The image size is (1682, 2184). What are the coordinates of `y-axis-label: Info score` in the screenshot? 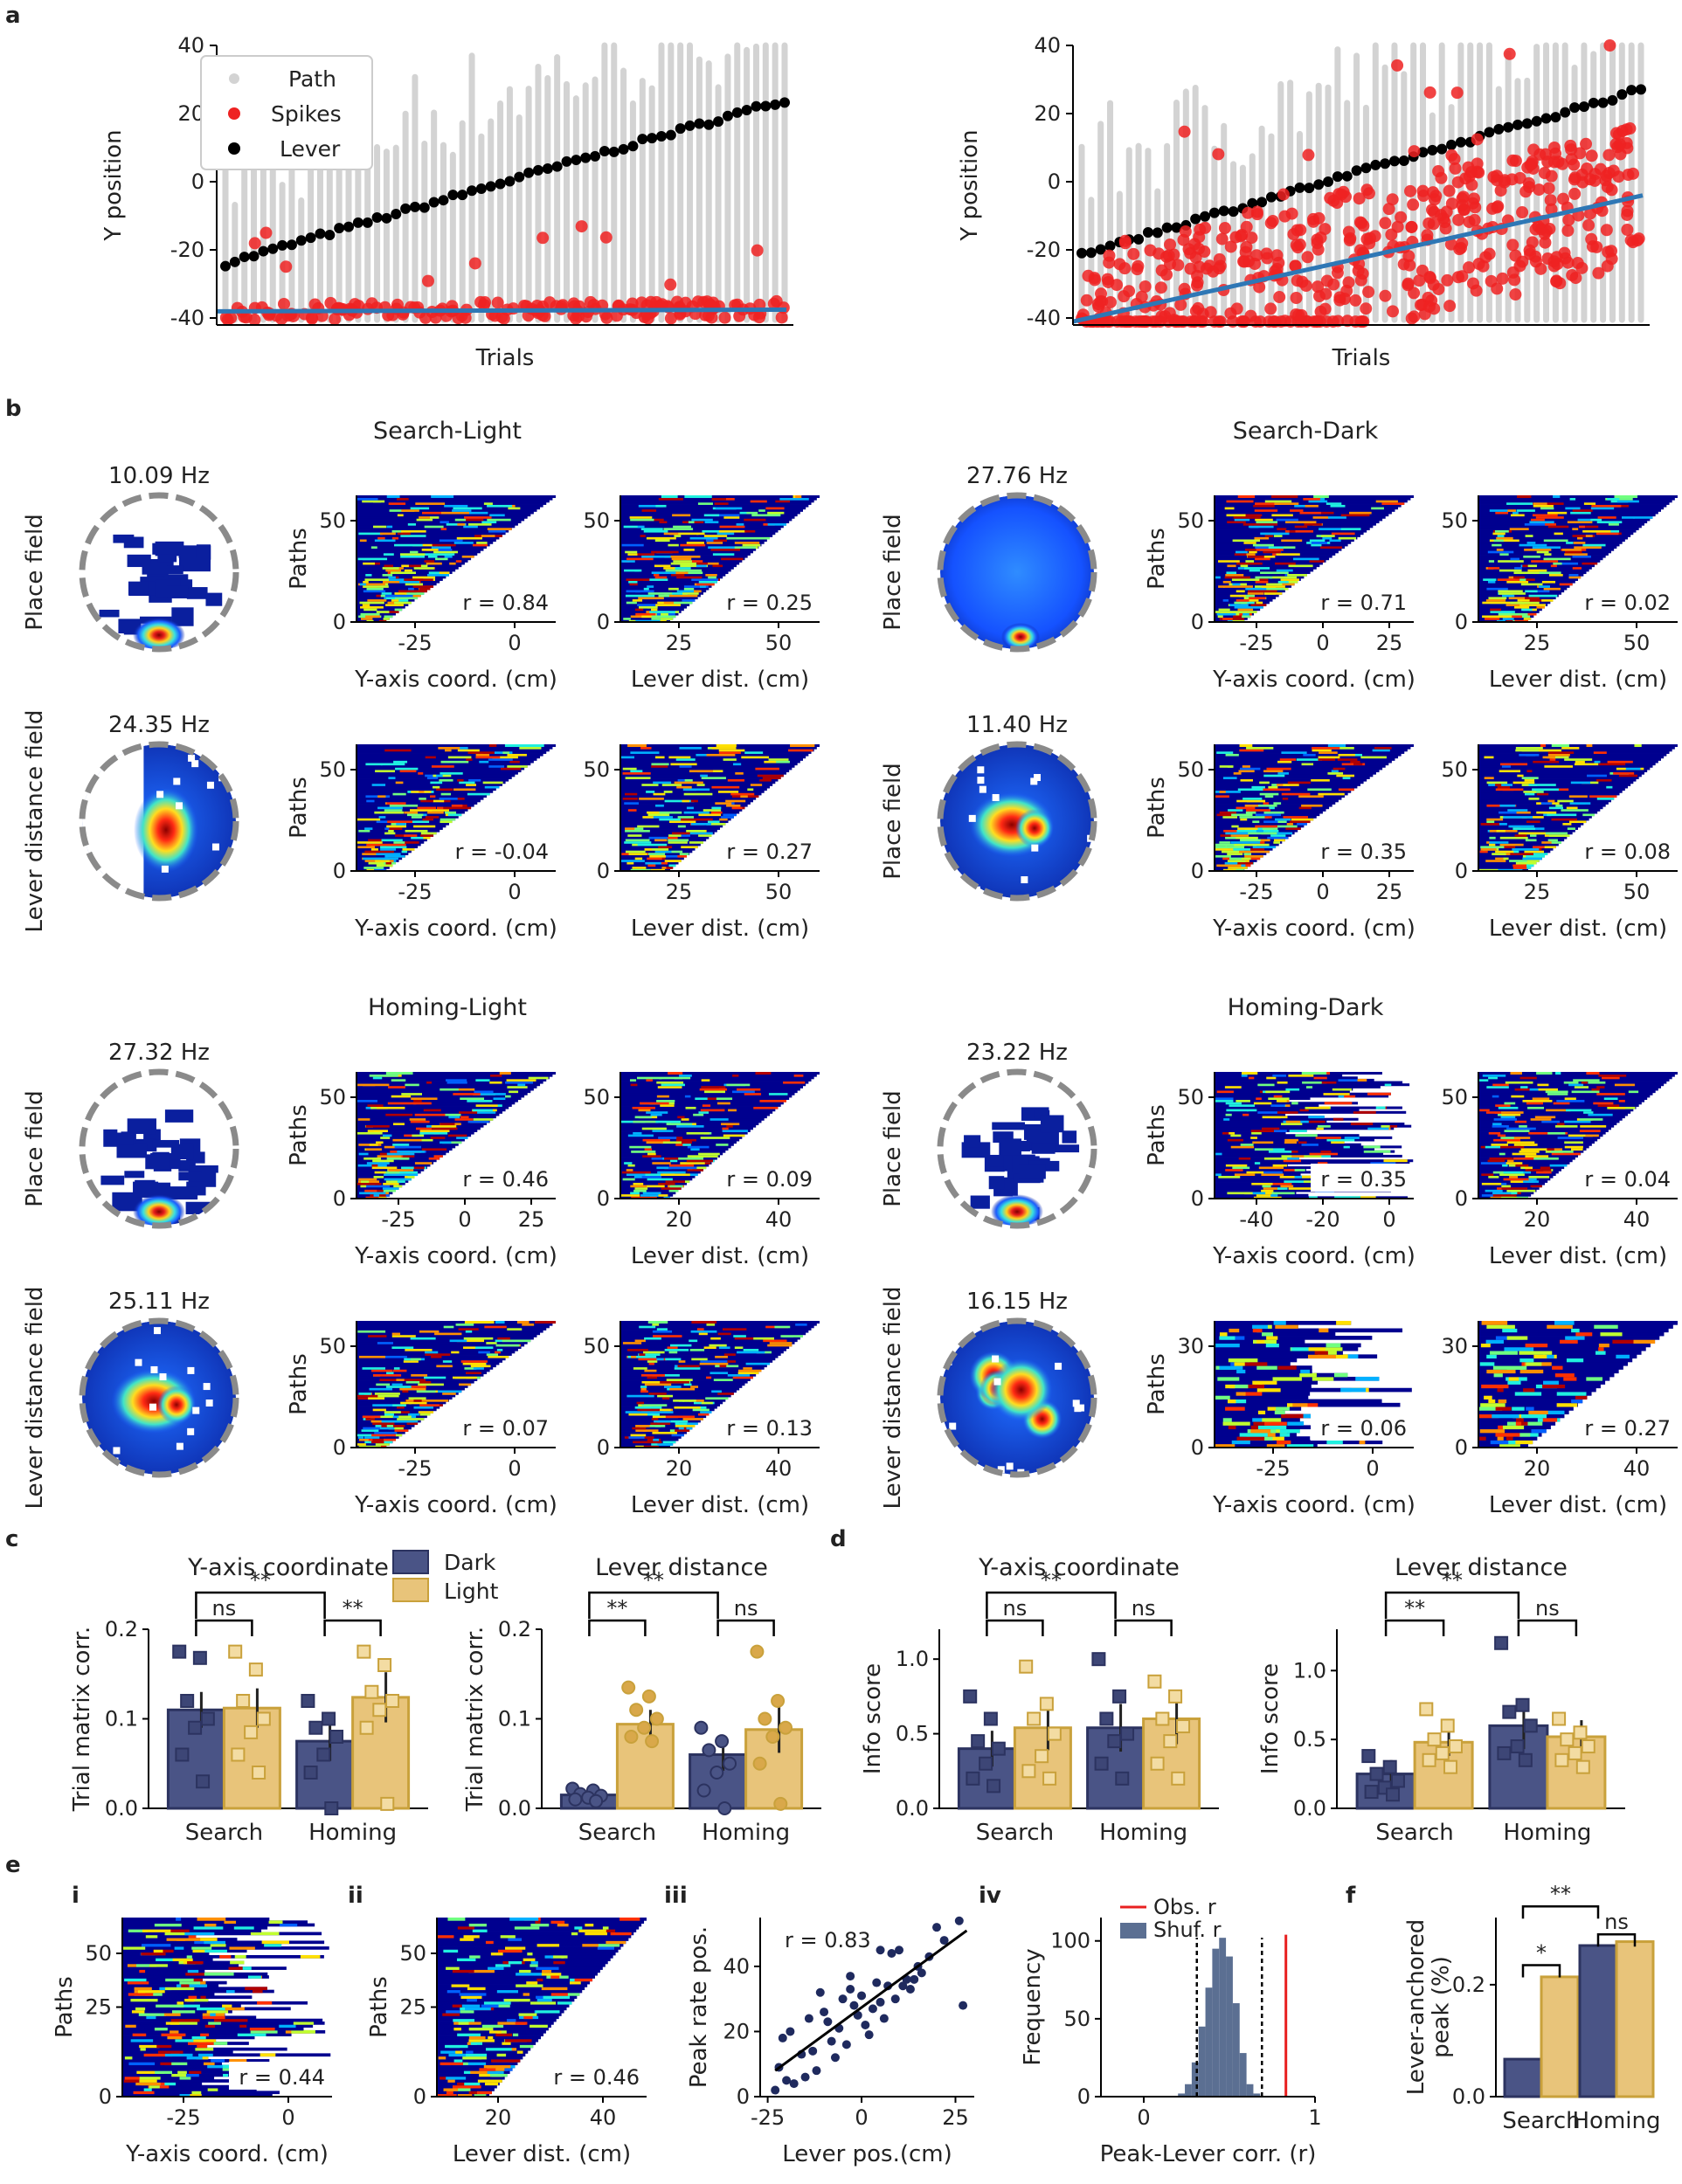 It's located at (1270, 1718).